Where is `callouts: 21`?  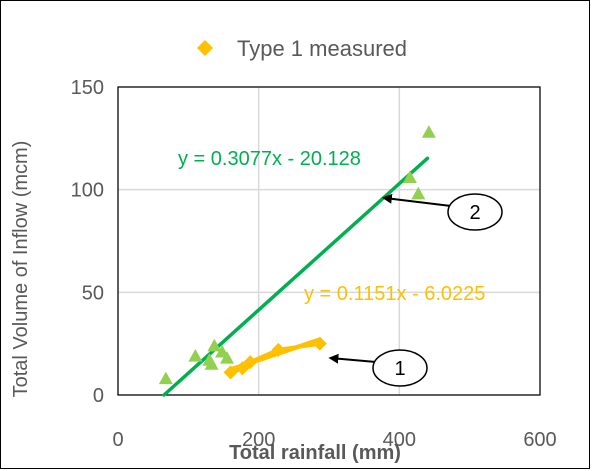
callouts: 21 is located at coordinates (415, 290).